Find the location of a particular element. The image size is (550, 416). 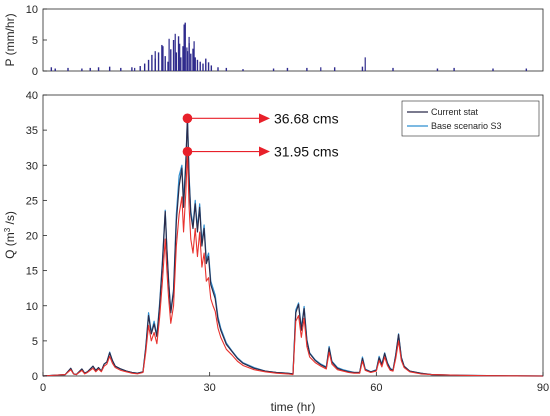

discharge-x-tick-label: 0 is located at coordinates (43, 388).